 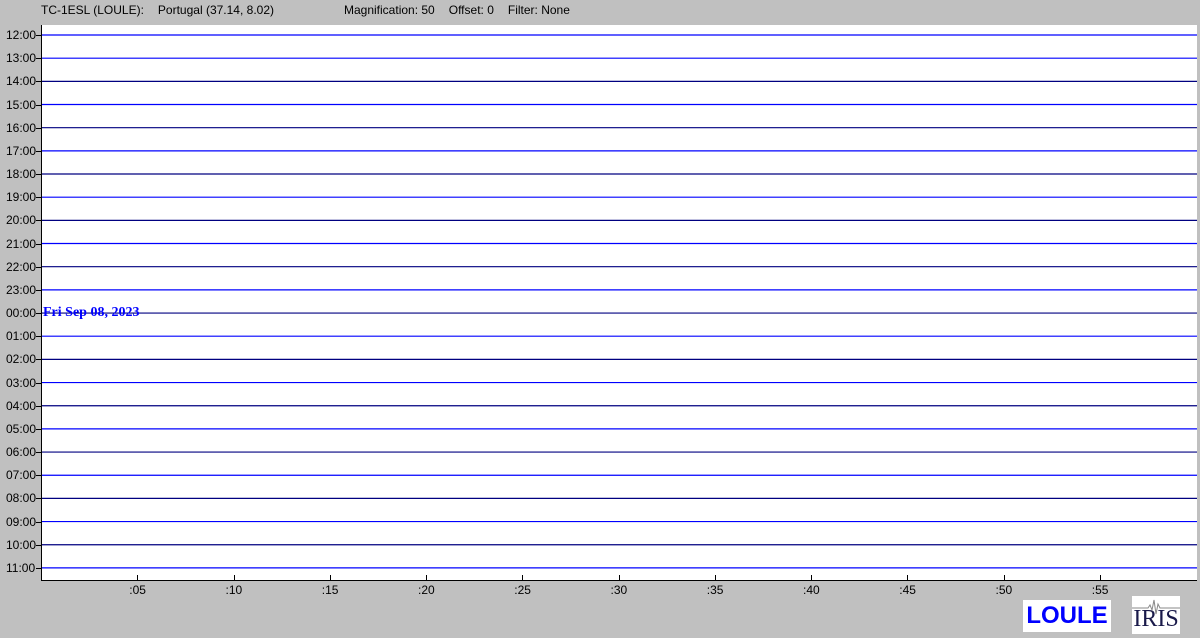 What do you see at coordinates (21, 266) in the screenshot?
I see `y-tick-label: 22:00` at bounding box center [21, 266].